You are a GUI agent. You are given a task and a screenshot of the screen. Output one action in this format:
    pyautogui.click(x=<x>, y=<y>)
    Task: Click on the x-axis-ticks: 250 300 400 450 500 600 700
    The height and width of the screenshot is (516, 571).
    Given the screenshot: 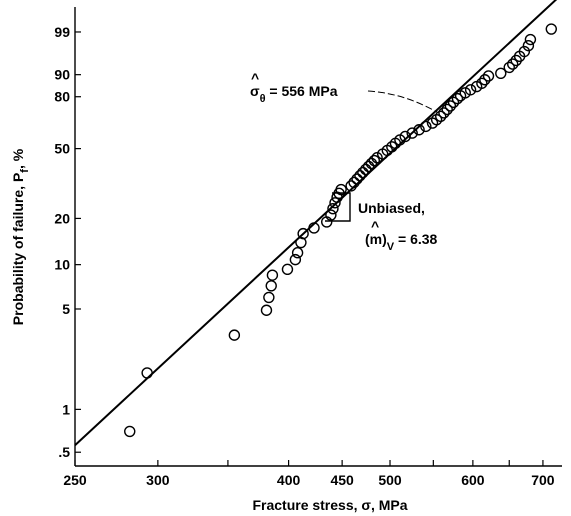 What is the action you would take?
    pyautogui.click(x=309, y=474)
    